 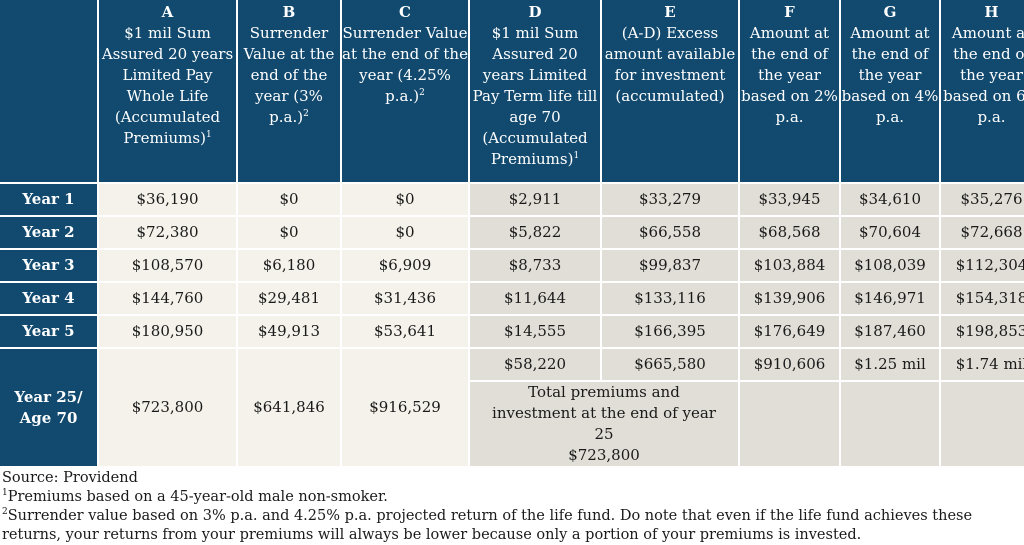 What do you see at coordinates (991, 12) in the screenshot?
I see `column-letter: H` at bounding box center [991, 12].